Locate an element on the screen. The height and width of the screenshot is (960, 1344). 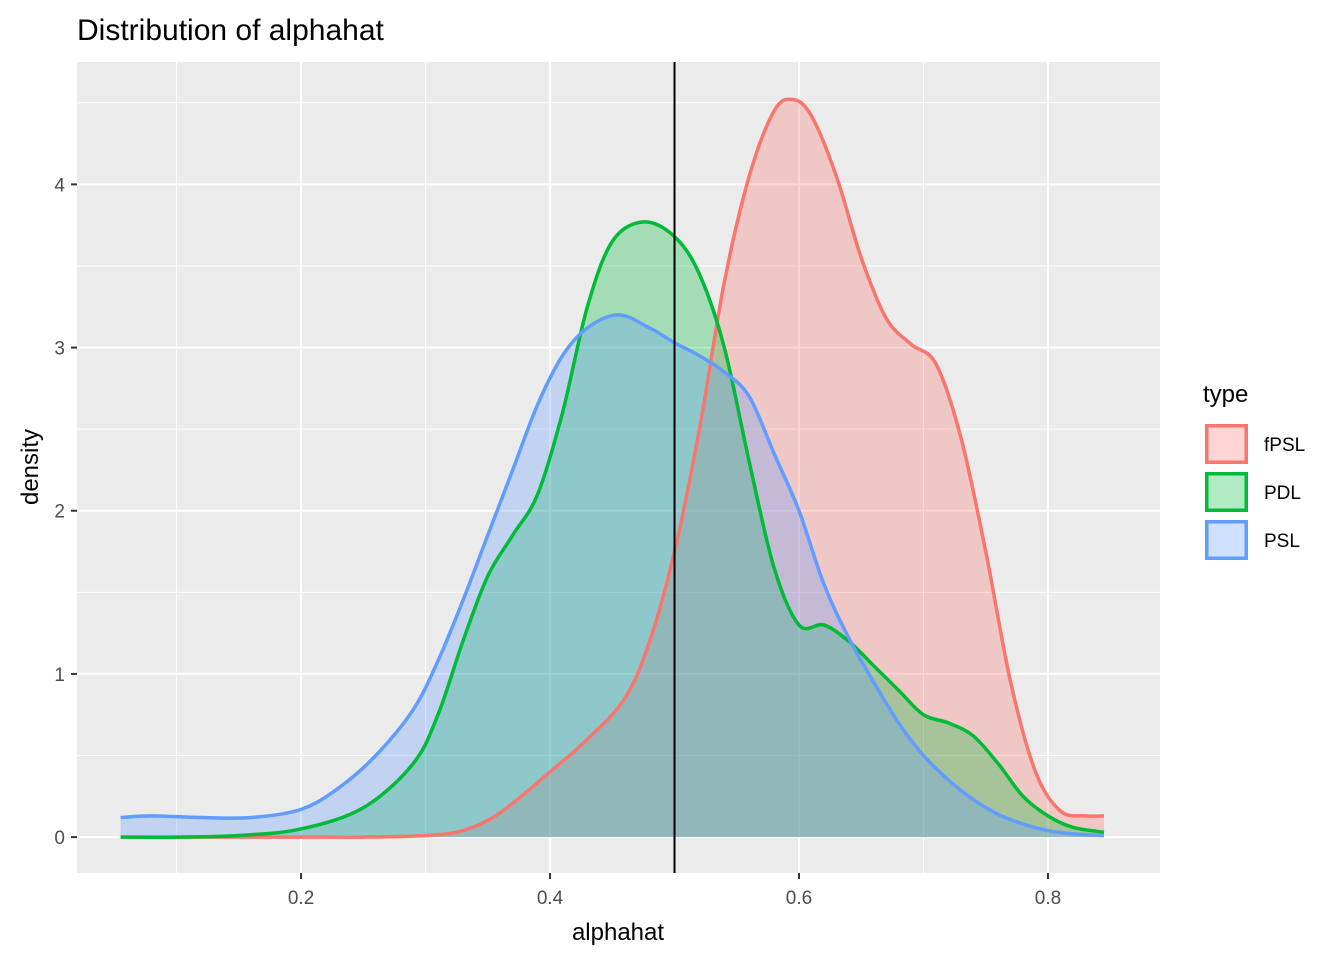
y-tick-label-1: 1 is located at coordinates (59, 675).